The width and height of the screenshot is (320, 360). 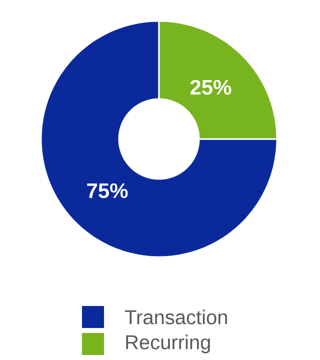 I want to click on data-label: 25%, so click(x=211, y=87).